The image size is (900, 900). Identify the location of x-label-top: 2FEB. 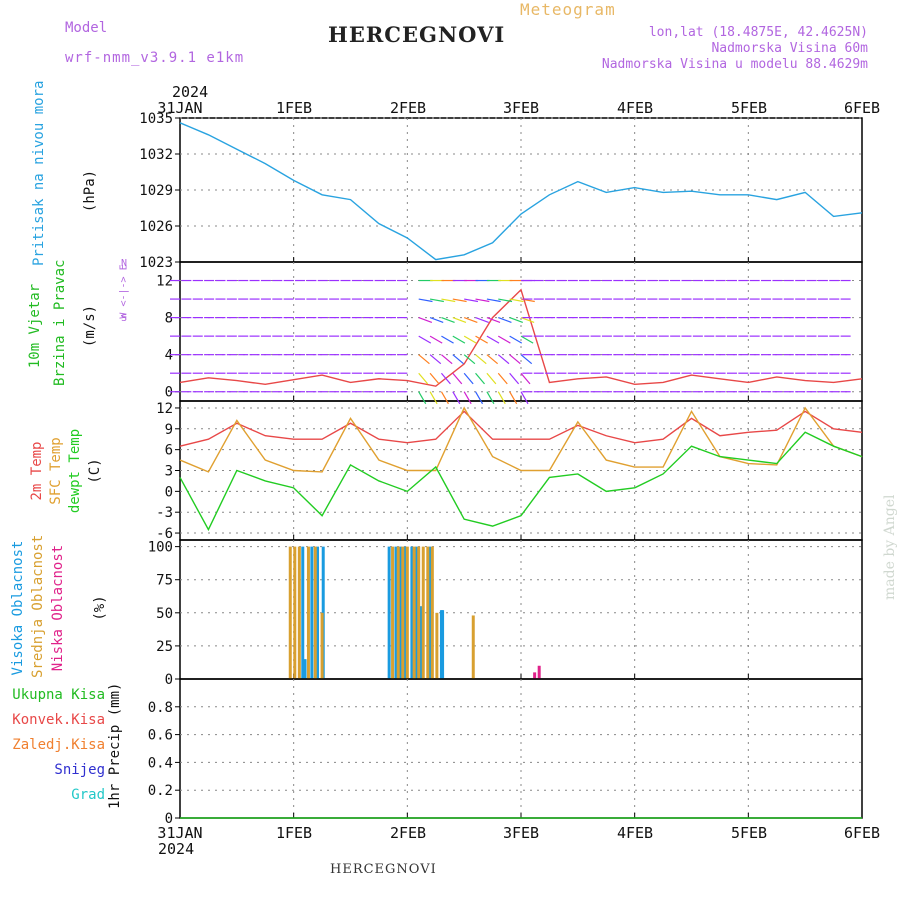
(408, 108).